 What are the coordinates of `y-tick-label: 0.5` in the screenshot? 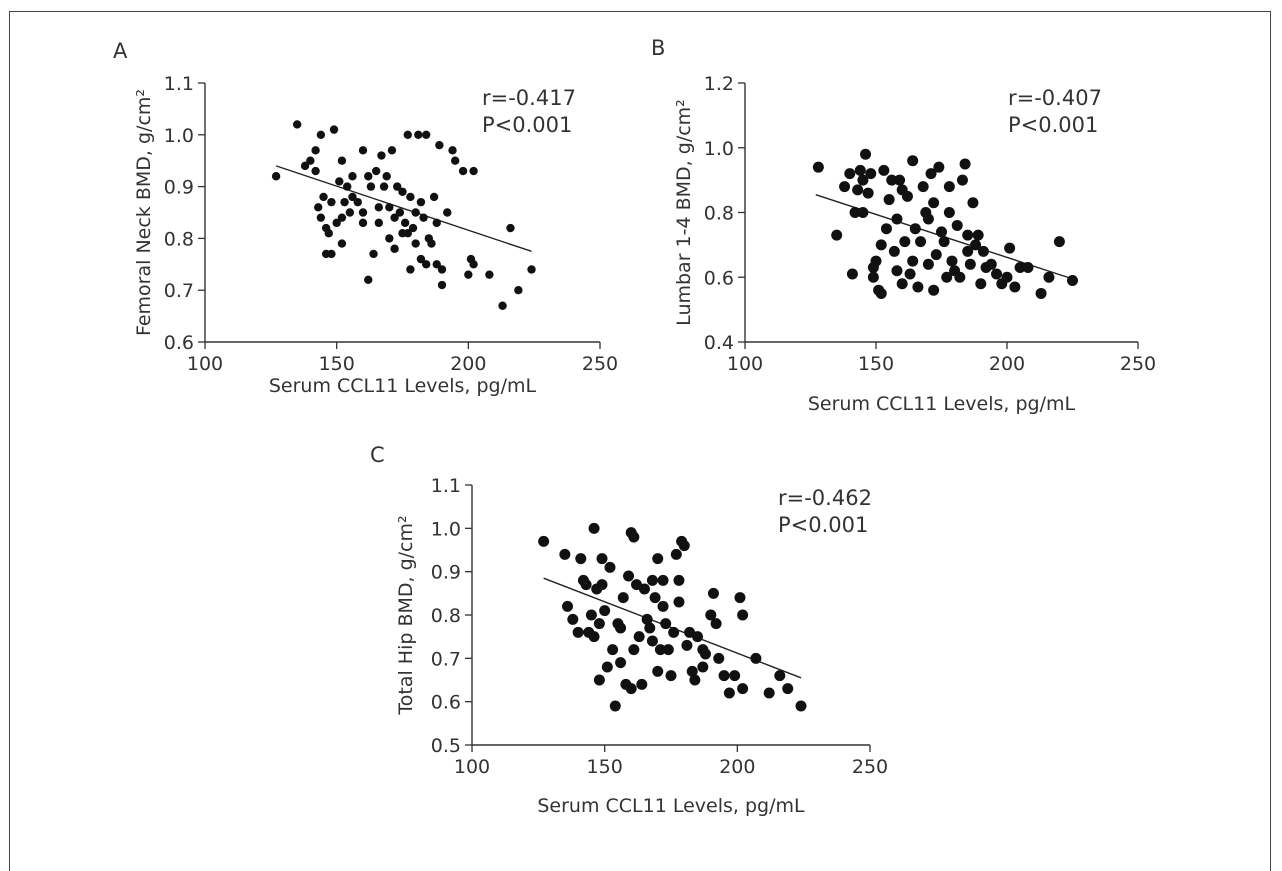 It's located at (446, 746).